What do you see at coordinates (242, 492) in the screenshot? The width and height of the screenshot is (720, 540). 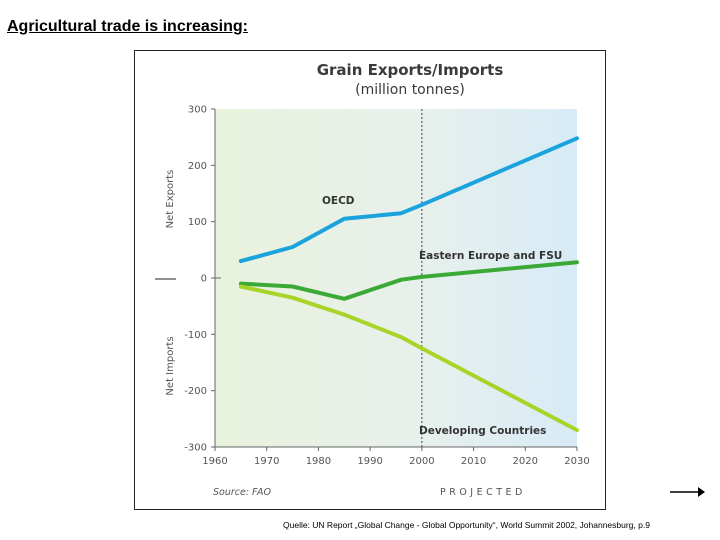 I see `source-note: Source: FAO` at bounding box center [242, 492].